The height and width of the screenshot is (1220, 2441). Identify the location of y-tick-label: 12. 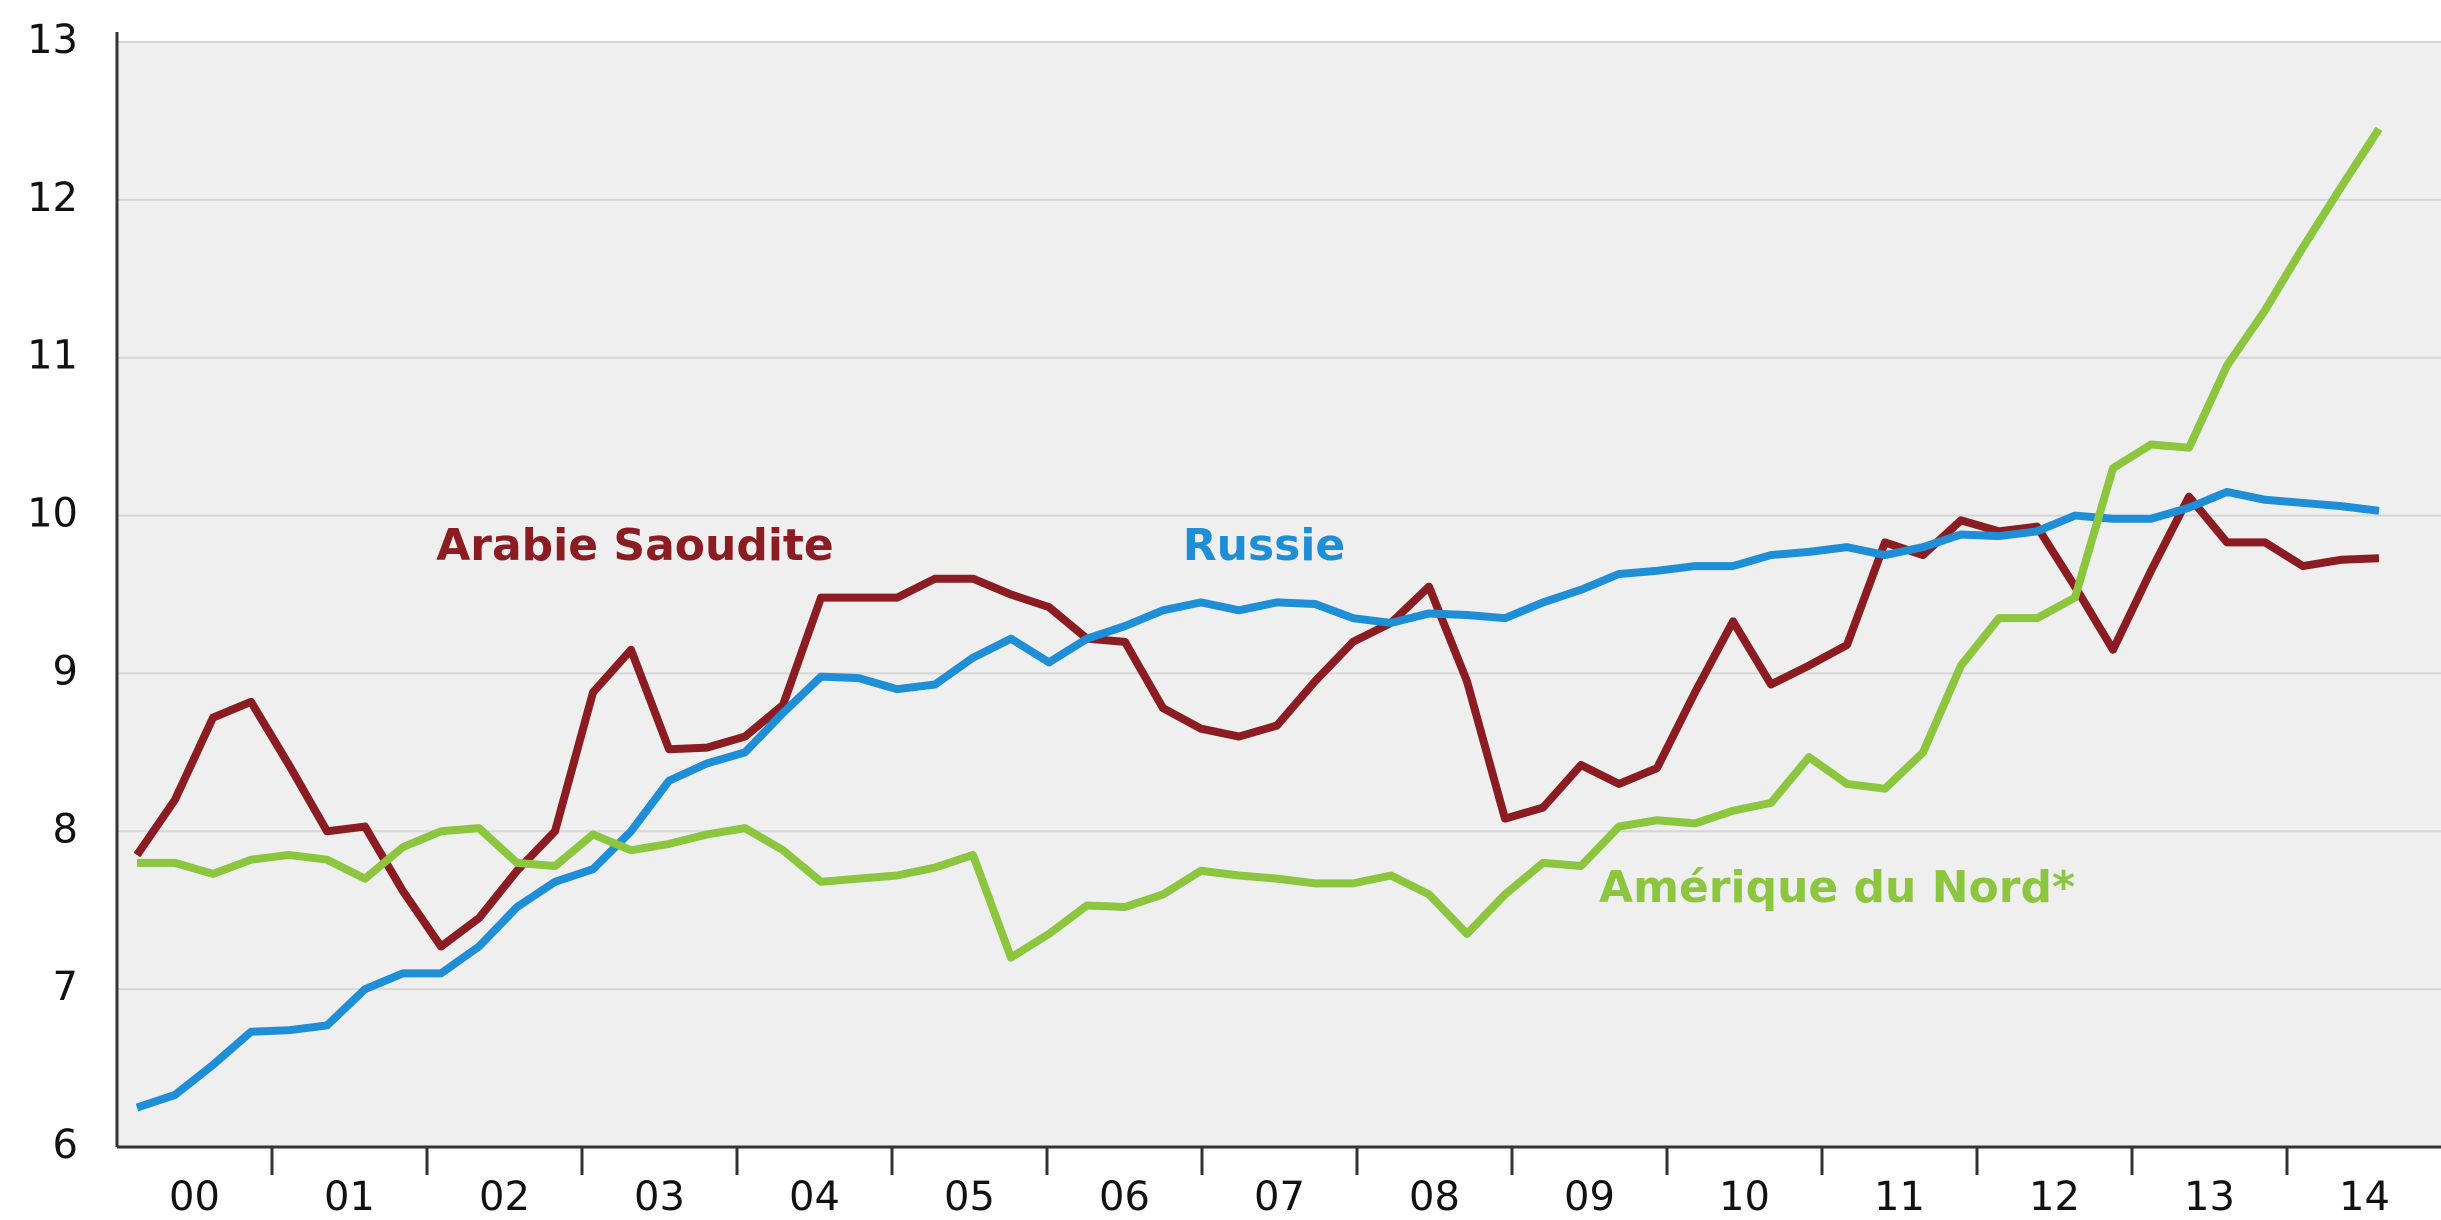
(52, 198).